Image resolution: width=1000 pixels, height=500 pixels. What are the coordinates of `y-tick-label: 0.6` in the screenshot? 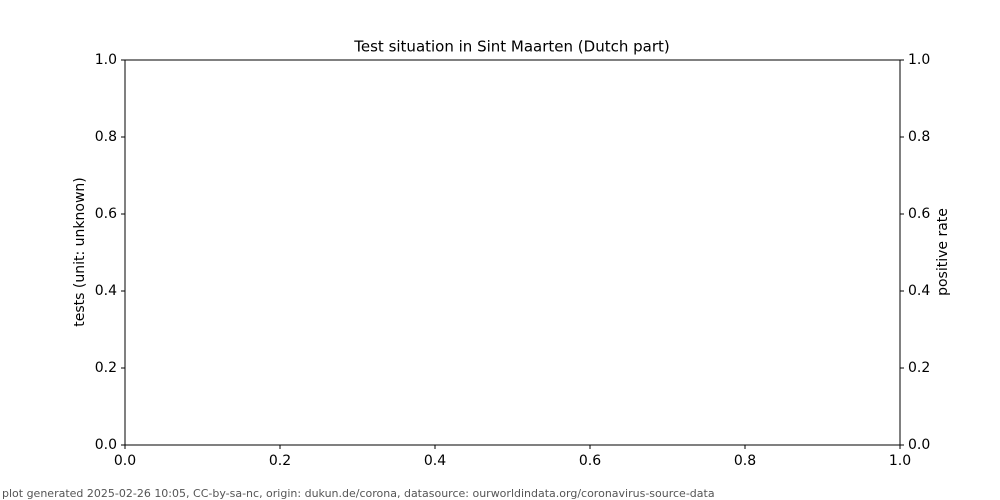 It's located at (106, 214).